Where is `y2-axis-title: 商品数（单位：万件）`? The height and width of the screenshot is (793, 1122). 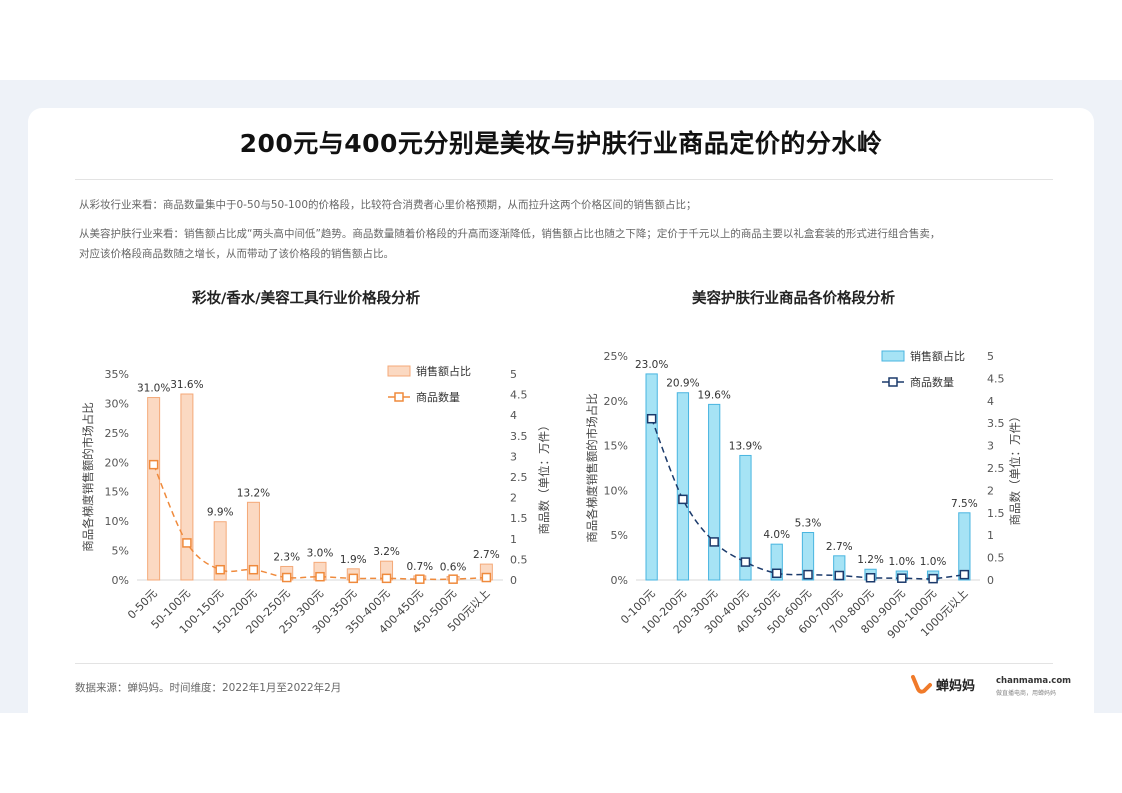
y2-axis-title: 商品数（单位：万件） is located at coordinates (544, 477).